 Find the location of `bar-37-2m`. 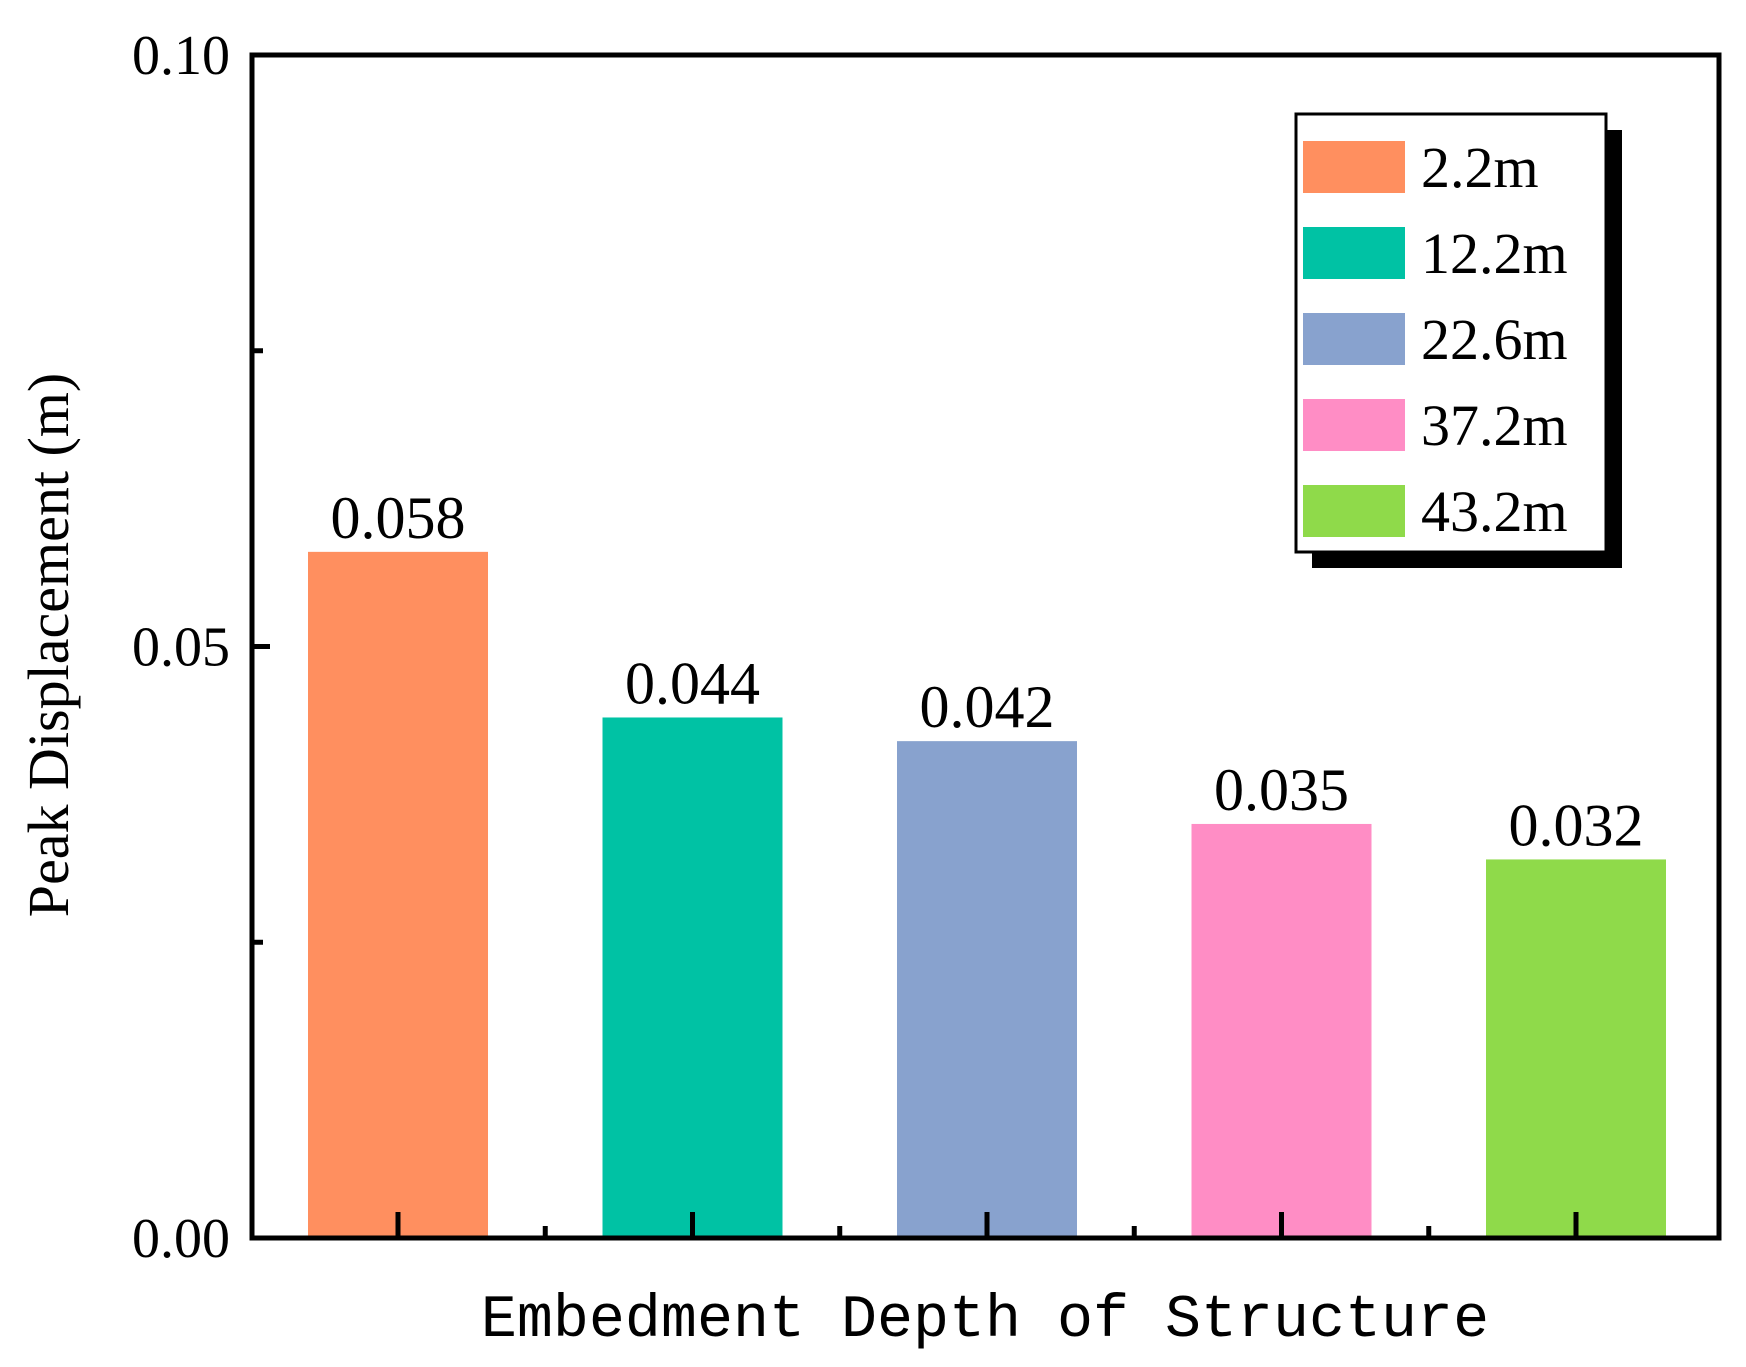

bar-37-2m is located at coordinates (1281, 1030).